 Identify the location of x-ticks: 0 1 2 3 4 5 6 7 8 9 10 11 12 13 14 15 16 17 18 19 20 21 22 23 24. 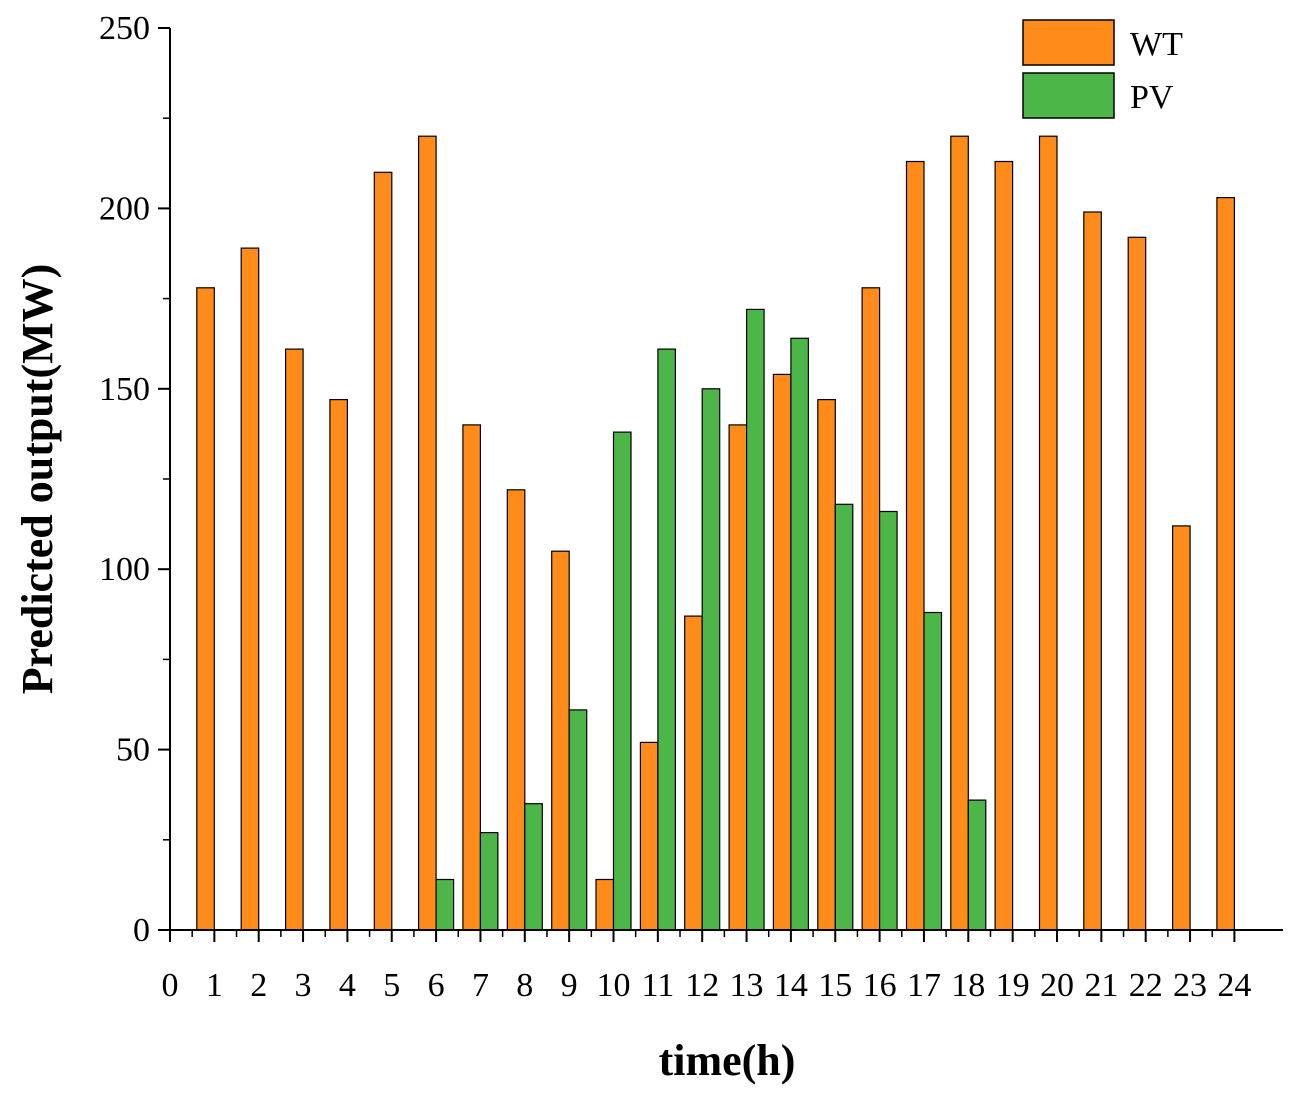
(706, 967).